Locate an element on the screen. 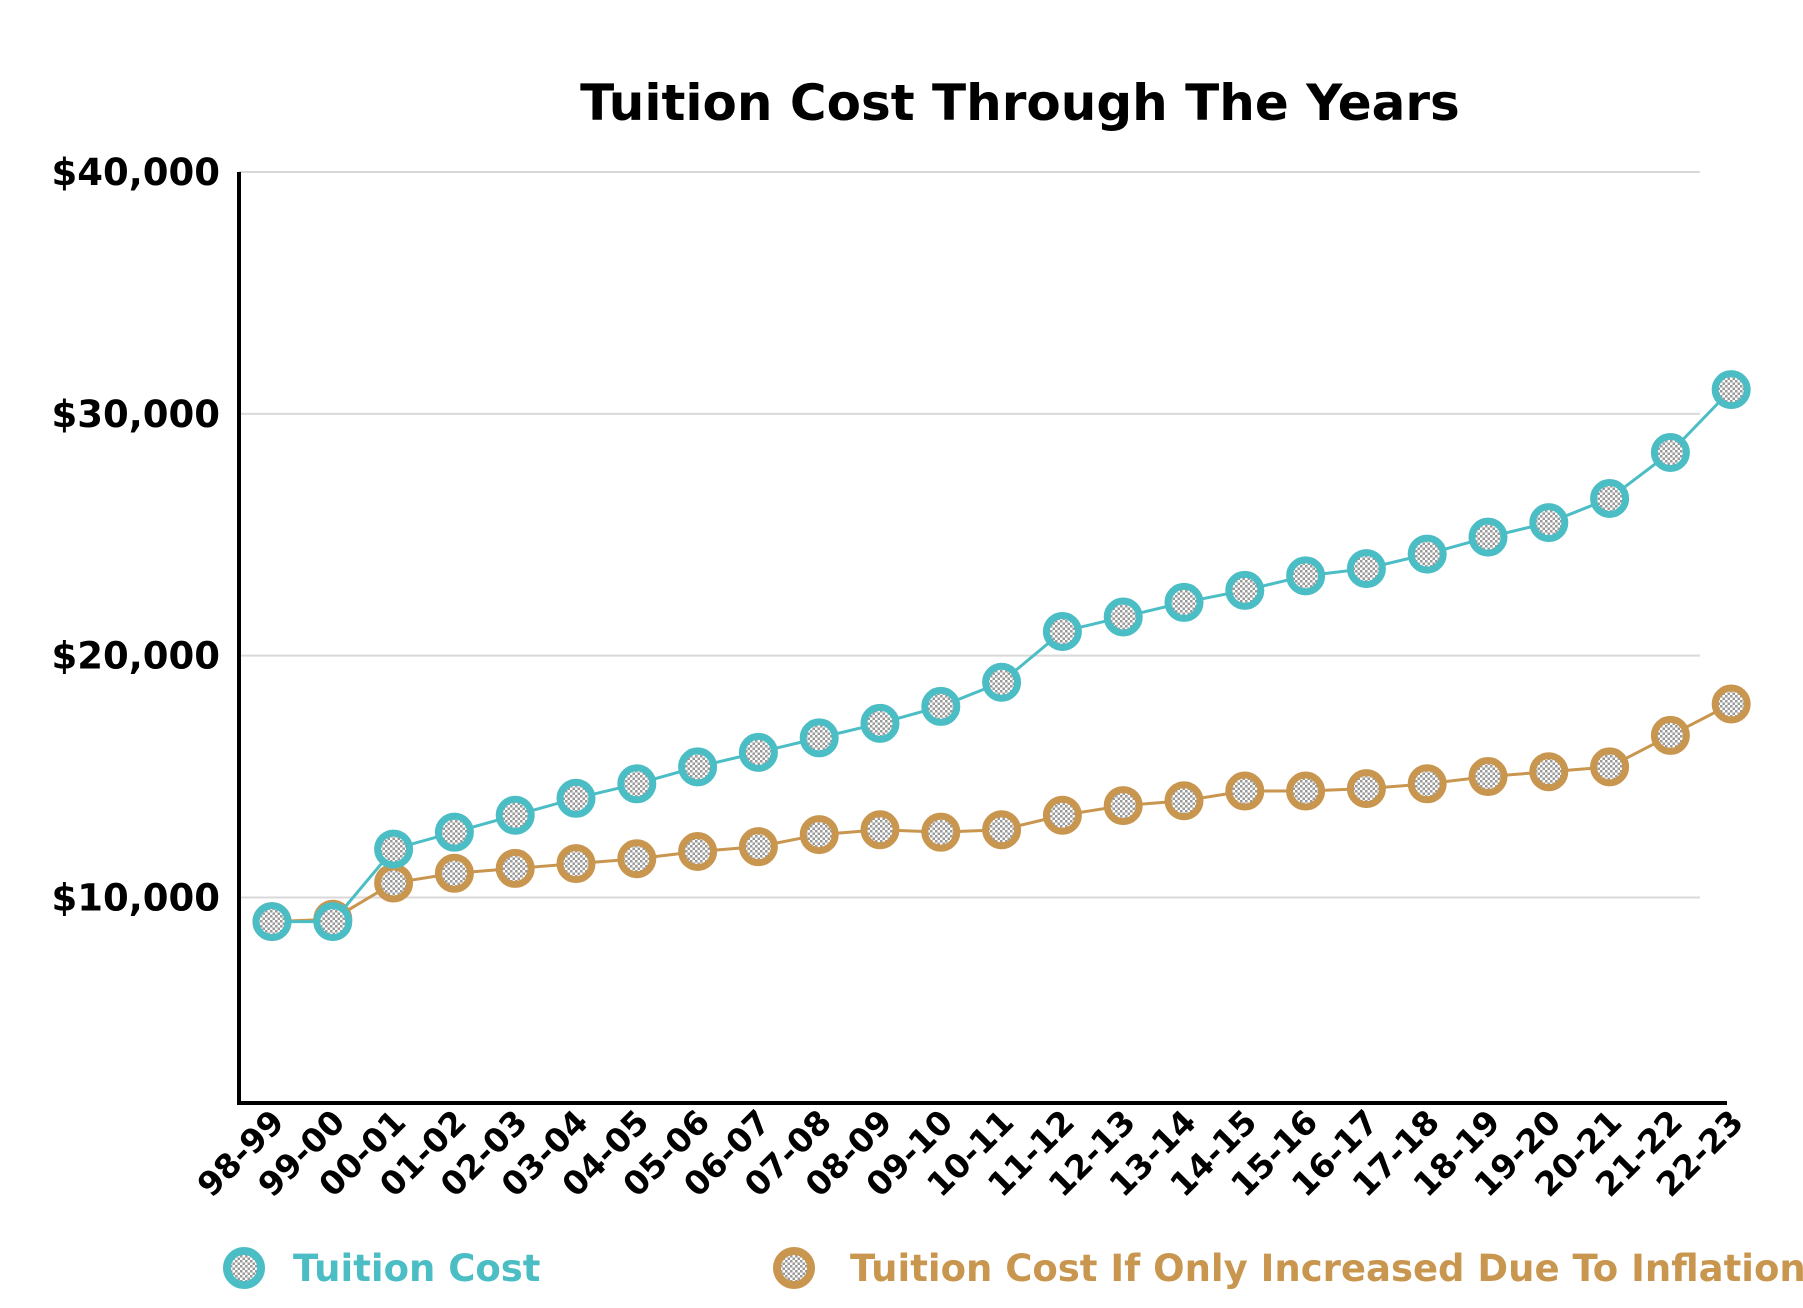  y-tick-label: $10,000 is located at coordinates (135, 897).